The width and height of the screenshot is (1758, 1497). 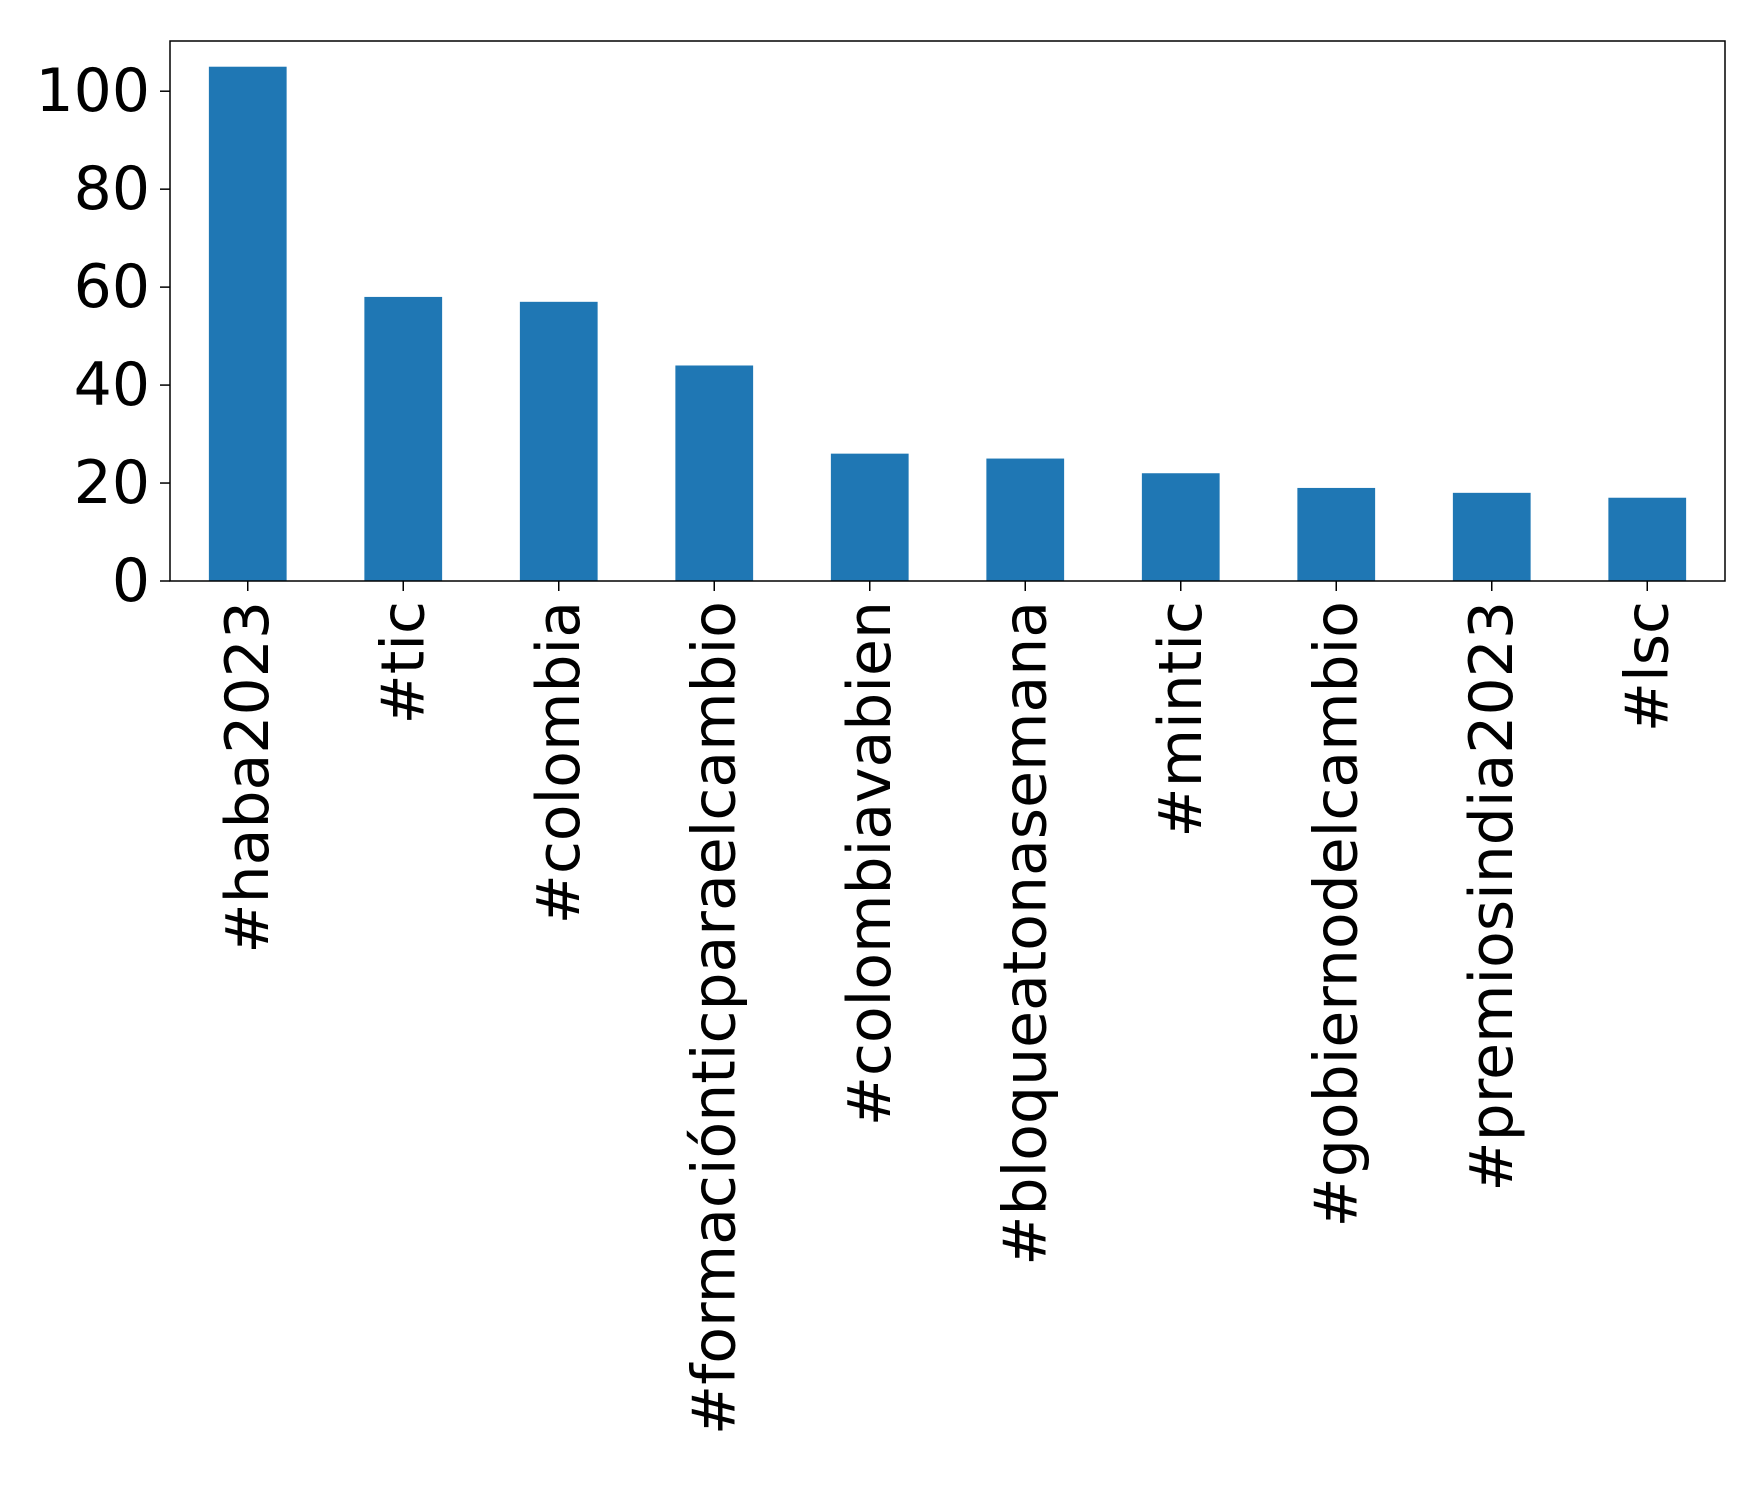 I want to click on x-tick-label-7: #gobiernodelcambio, so click(x=1336, y=914).